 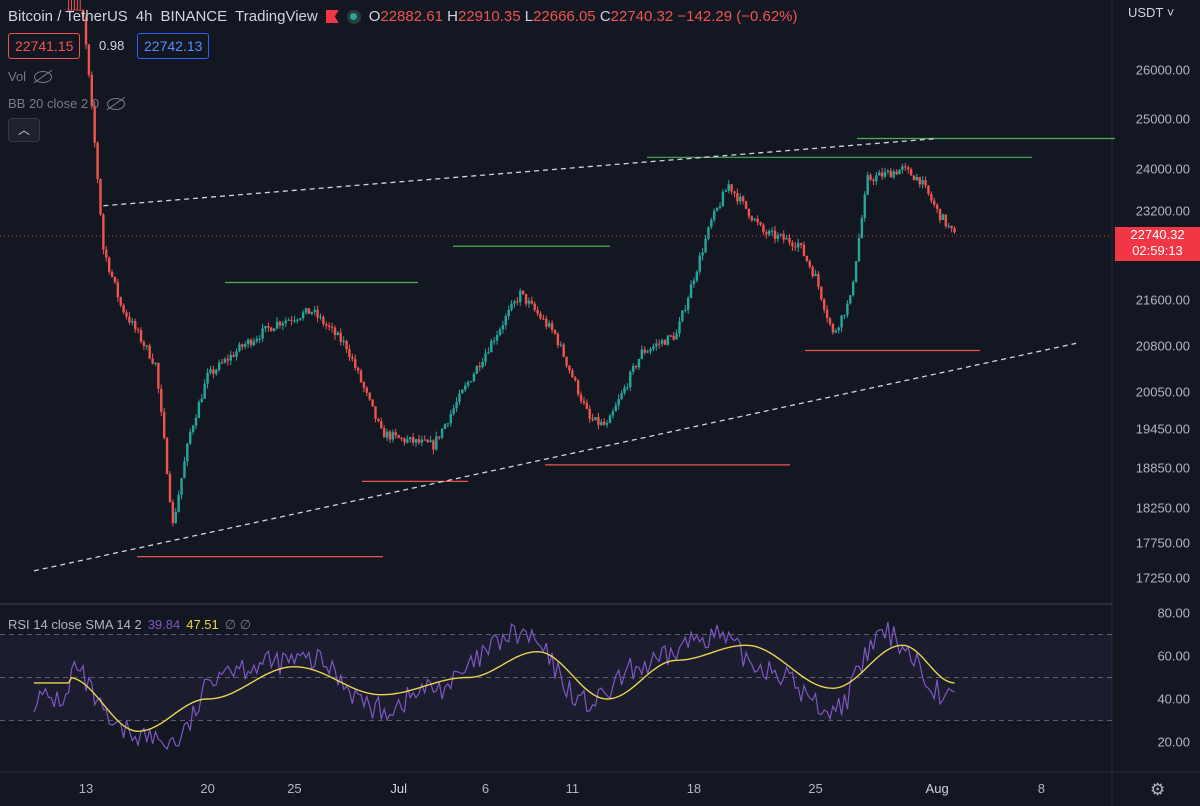 What do you see at coordinates (332, 16) in the screenshot?
I see `flag-icon` at bounding box center [332, 16].